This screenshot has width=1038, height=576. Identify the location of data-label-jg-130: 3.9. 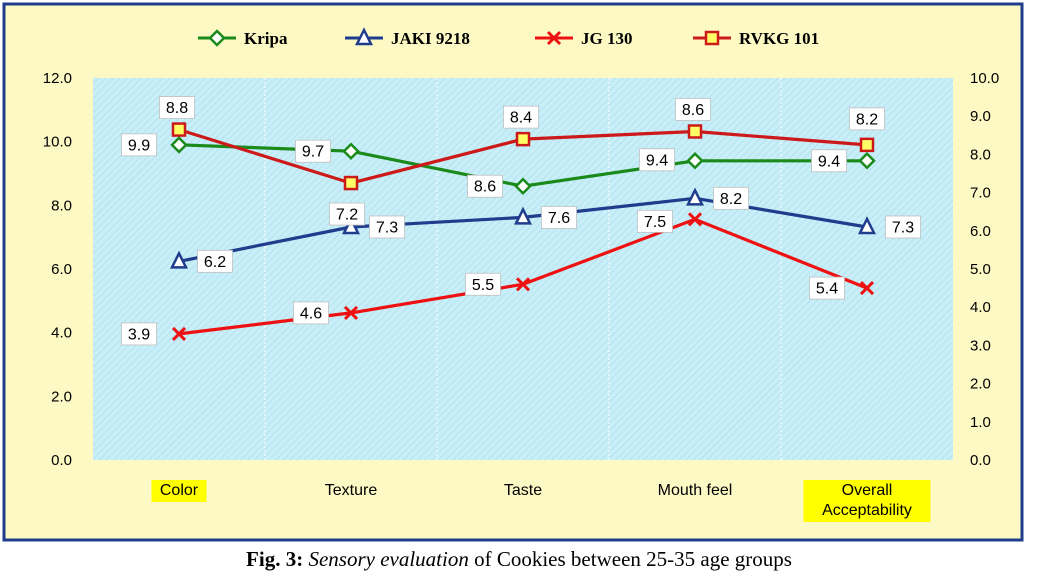
(139, 334).